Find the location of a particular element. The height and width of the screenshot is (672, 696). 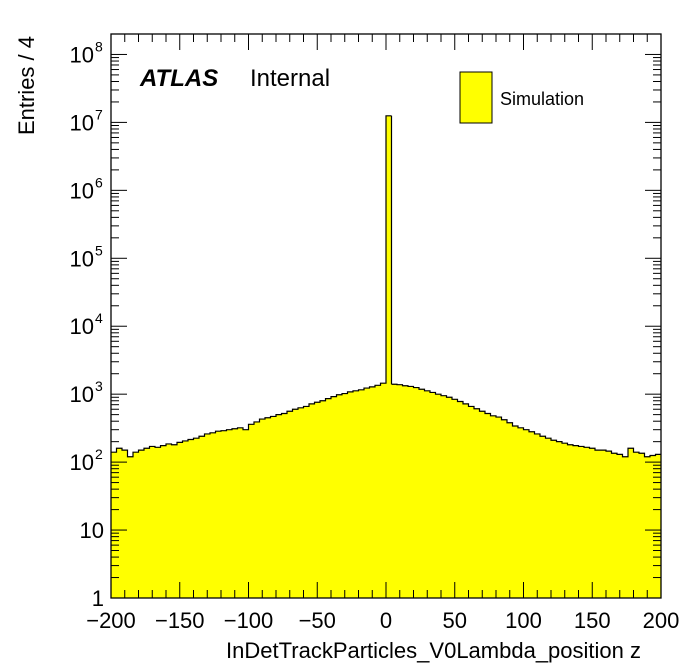

atlas-logo-text: ATLAS is located at coordinates (178, 78).